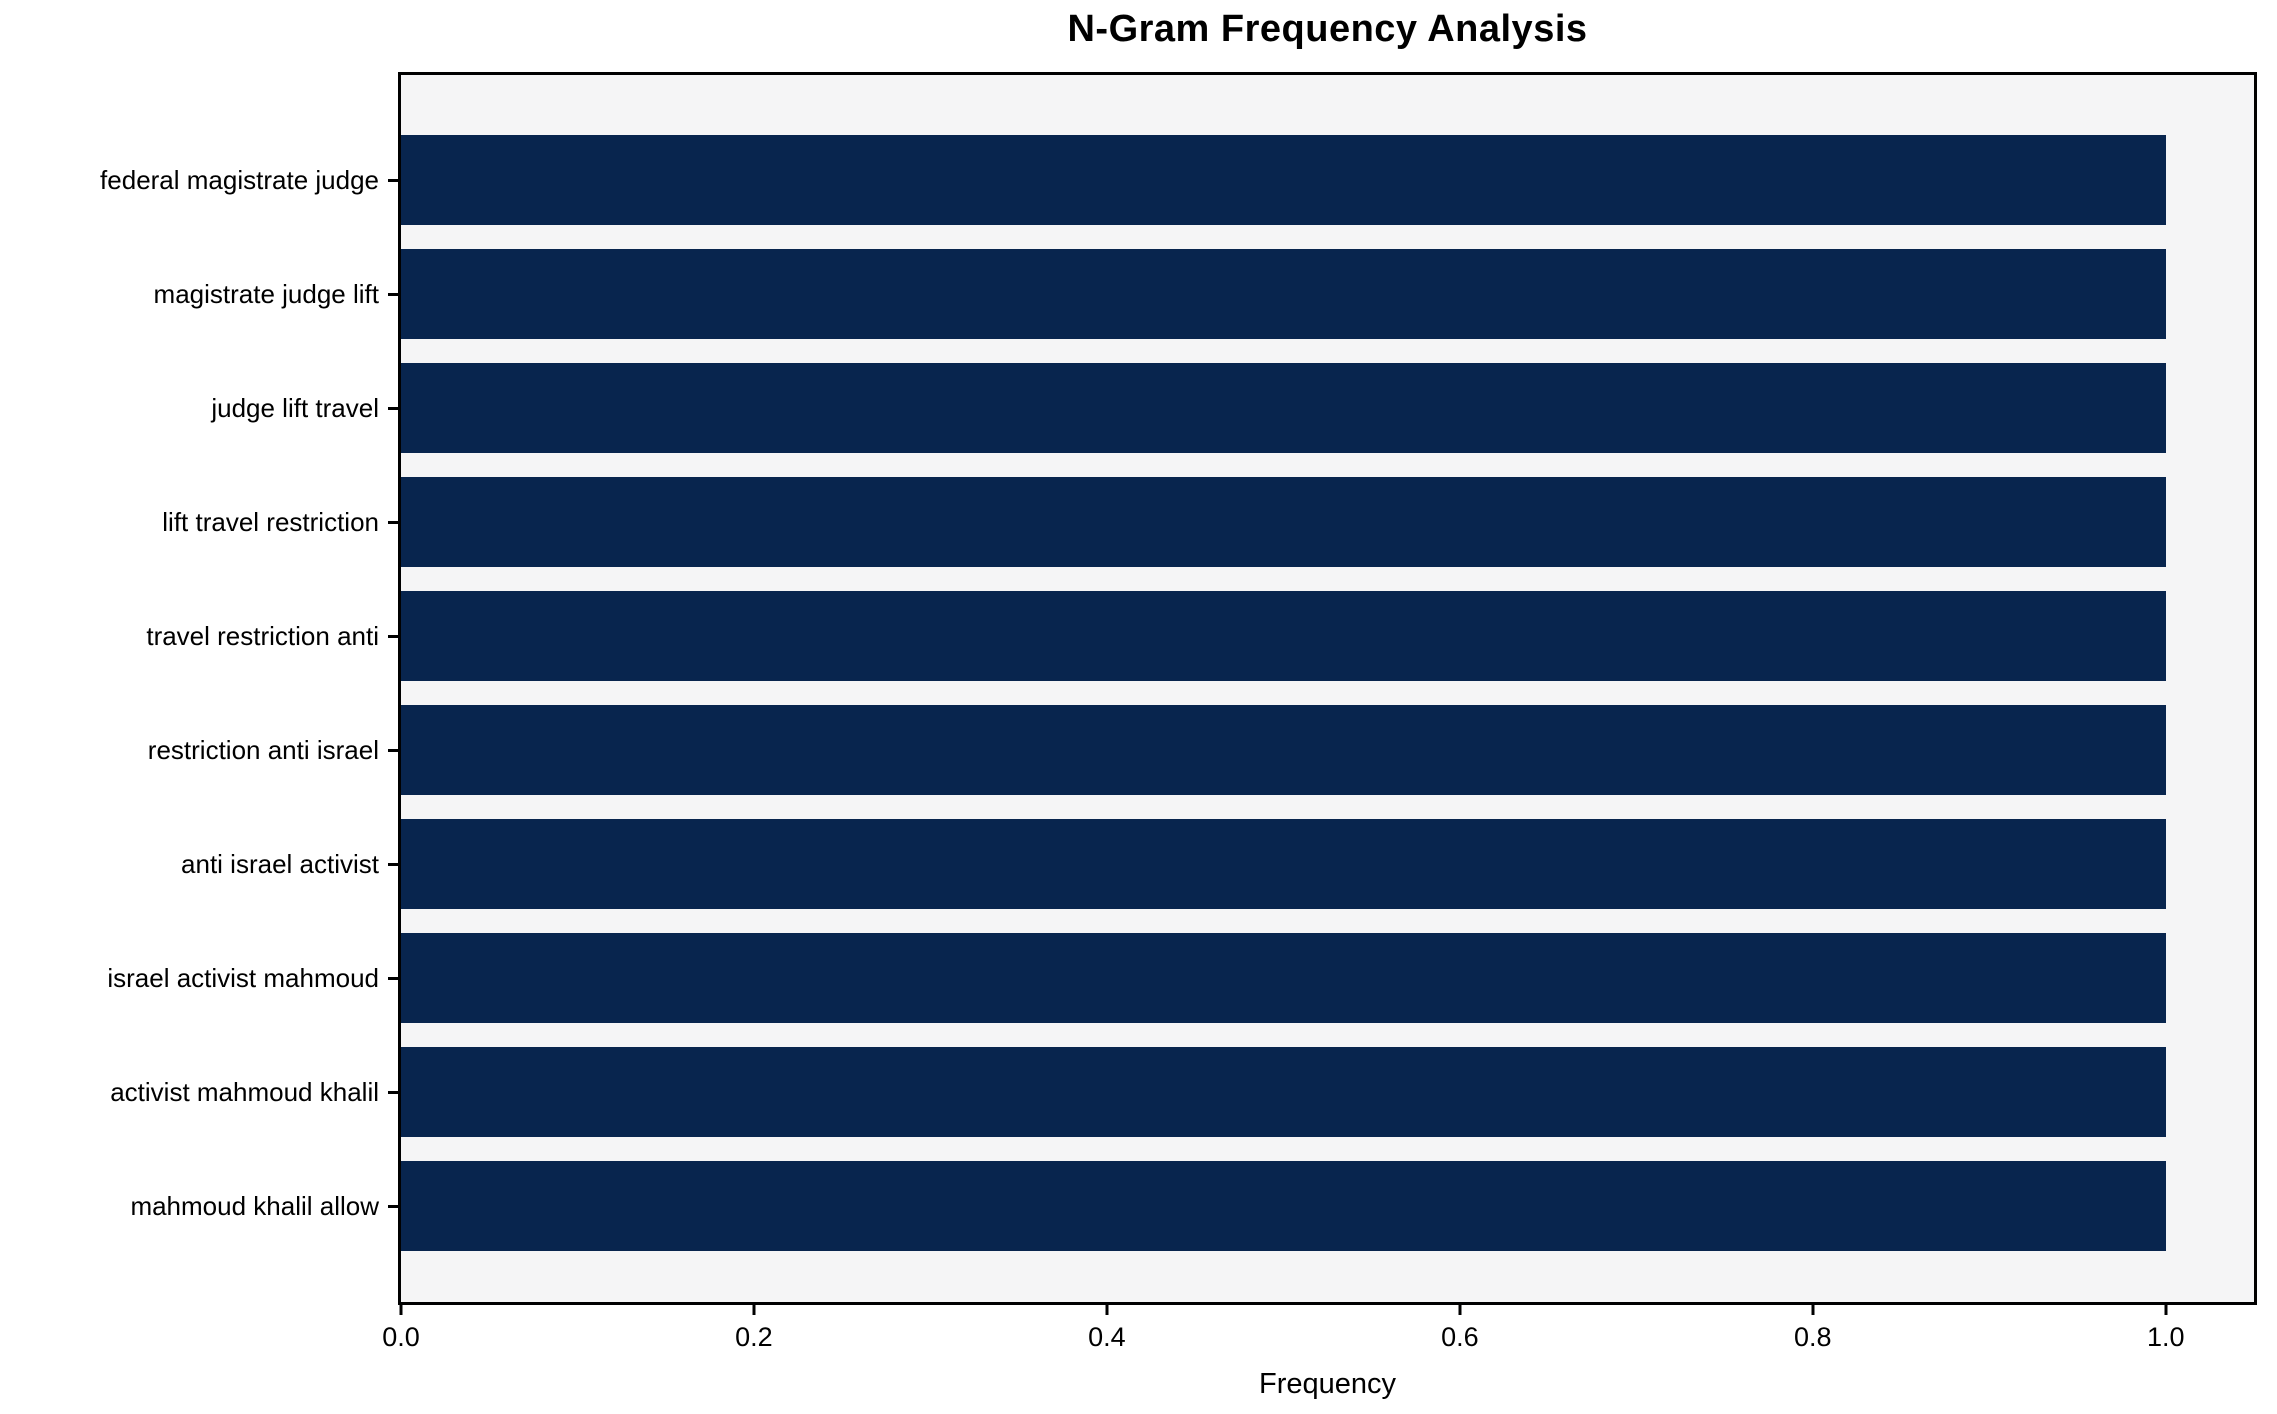 The image size is (2277, 1414). I want to click on x-axis-label: Frequency, so click(1327, 1384).